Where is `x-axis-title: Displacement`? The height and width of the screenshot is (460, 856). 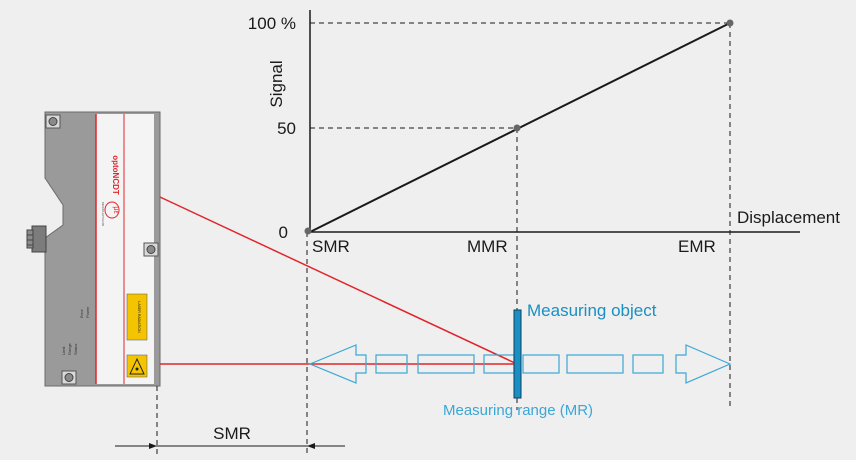 x-axis-title: Displacement is located at coordinates (788, 217).